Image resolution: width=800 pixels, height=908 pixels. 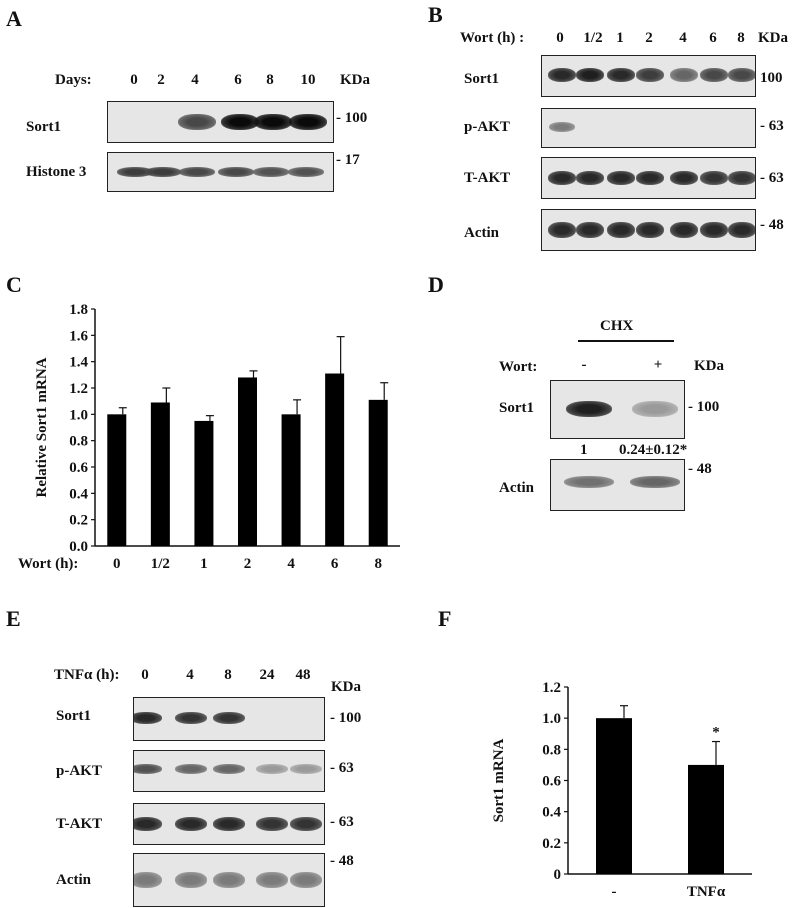 I want to click on panel-e-kda-marker: - 63, so click(x=342, y=768).